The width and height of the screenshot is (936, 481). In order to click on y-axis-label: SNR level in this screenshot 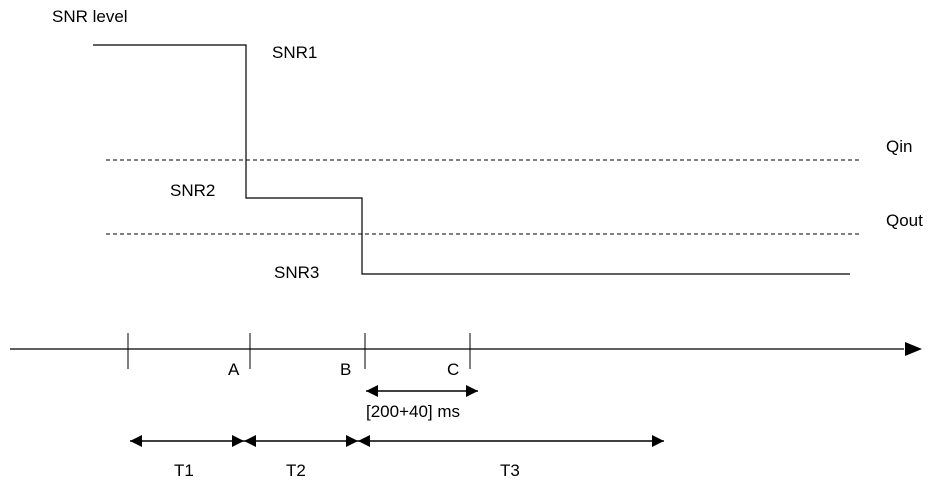, I will do `click(90, 16)`.